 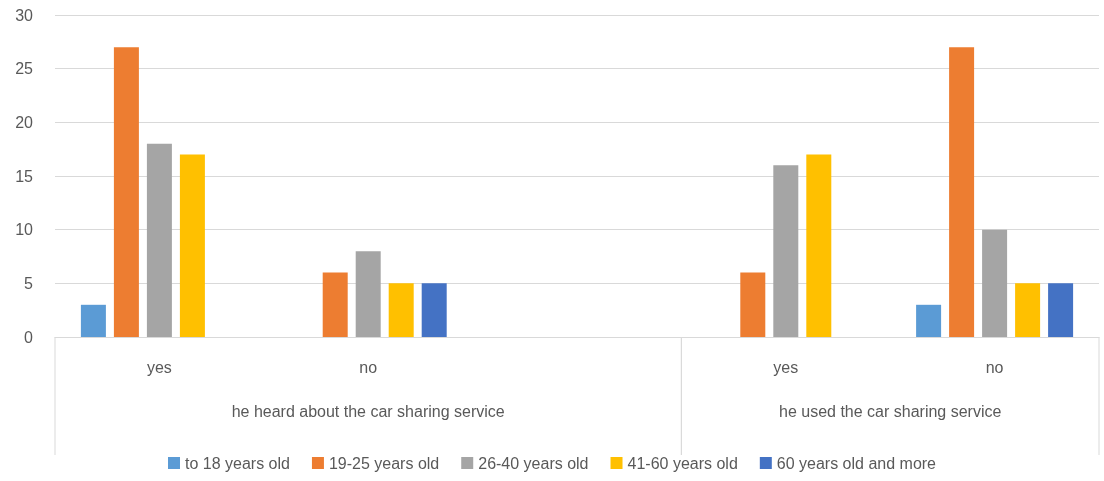 I want to click on y-tick-label: 5, so click(x=29, y=283).